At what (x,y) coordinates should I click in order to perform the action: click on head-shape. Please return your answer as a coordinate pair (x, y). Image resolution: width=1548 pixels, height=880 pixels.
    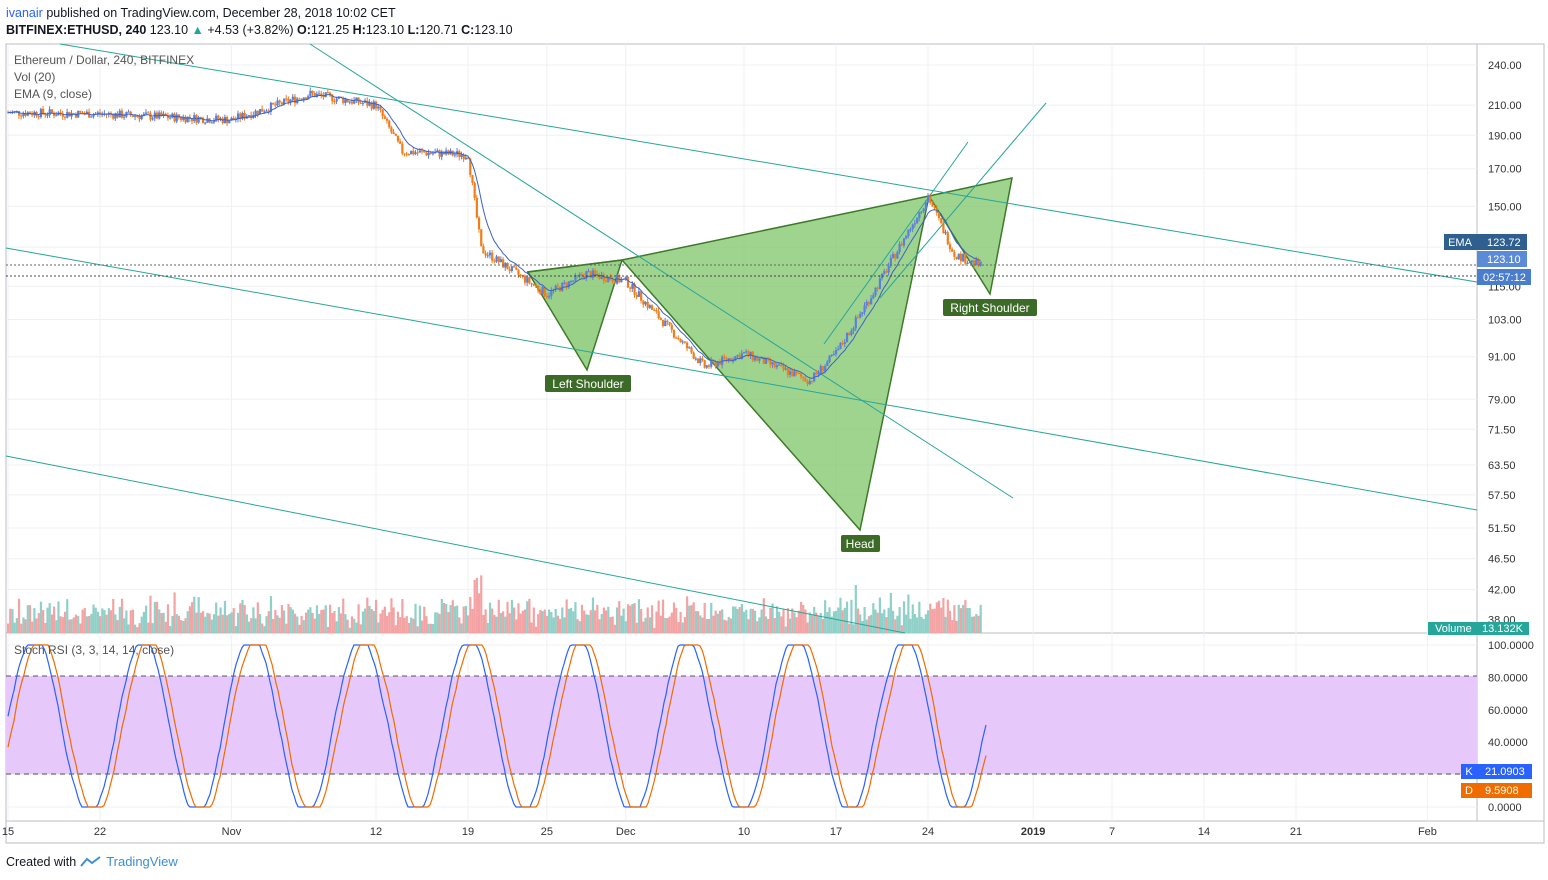
    Looking at the image, I should click on (728, 363).